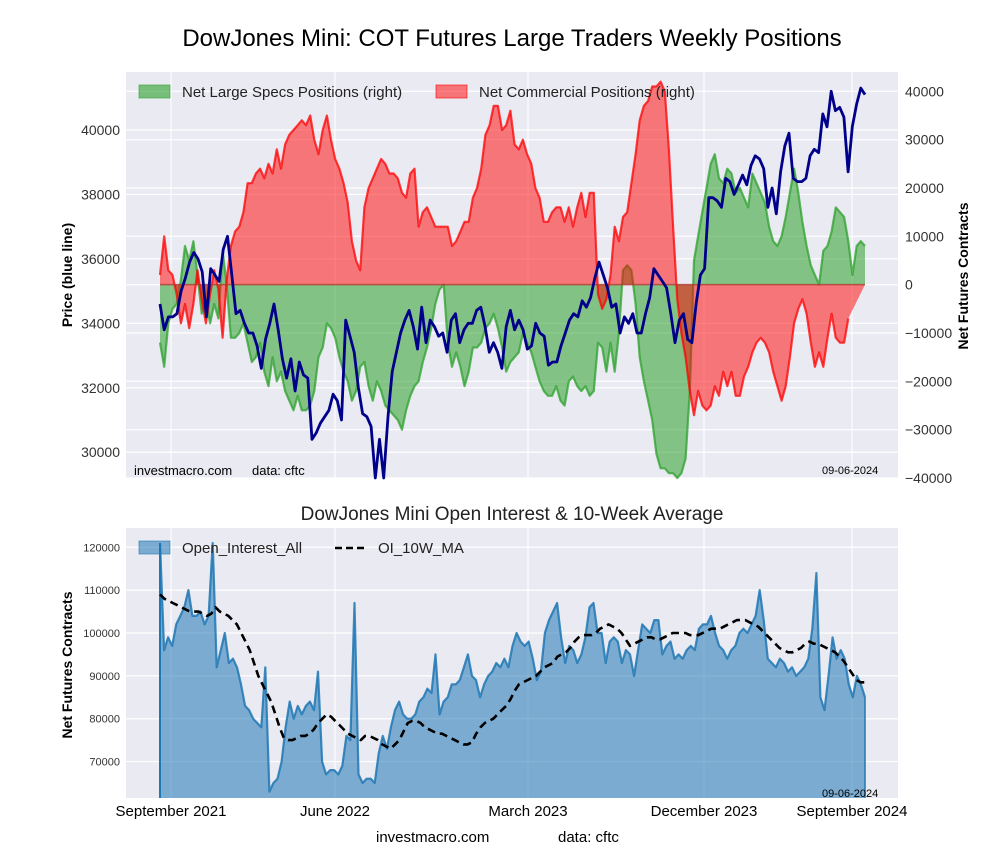 The image size is (1000, 860). I want to click on legend-label-open-interest: Open_Interest_All, so click(242, 548).